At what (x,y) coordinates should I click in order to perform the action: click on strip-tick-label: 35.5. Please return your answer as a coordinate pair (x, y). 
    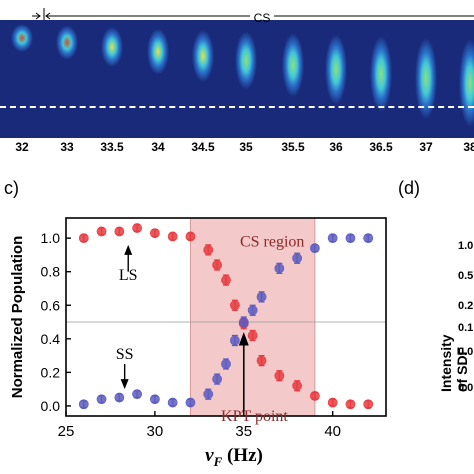
    Looking at the image, I should click on (293, 147).